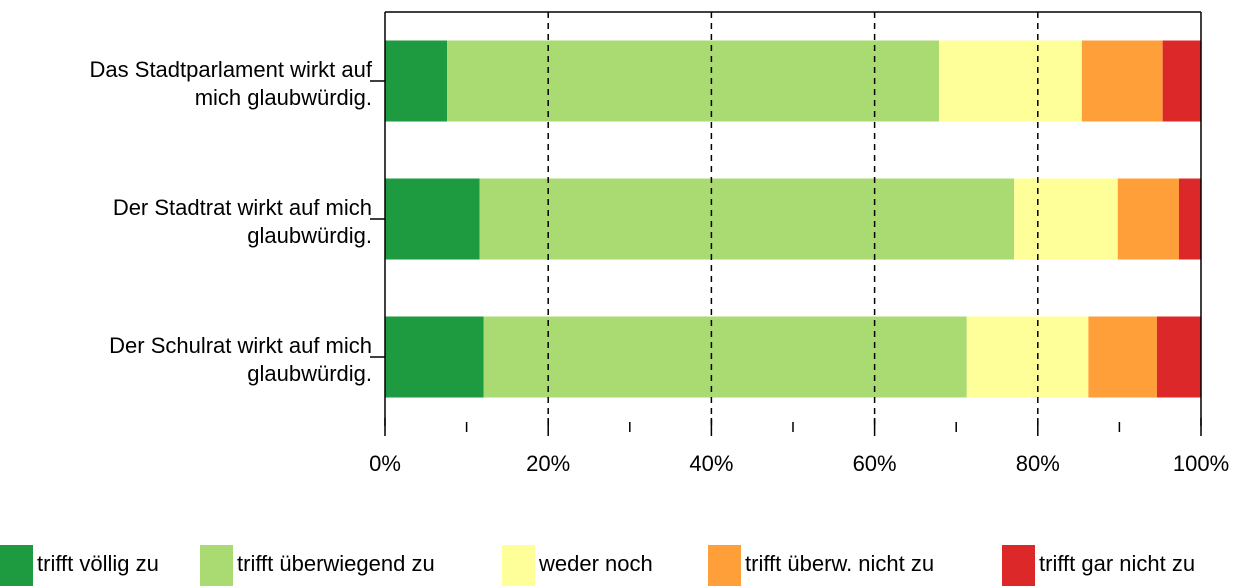 The height and width of the screenshot is (586, 1256). What do you see at coordinates (839, 563) in the screenshot?
I see `legend-label: trifft überw. nicht zu` at bounding box center [839, 563].